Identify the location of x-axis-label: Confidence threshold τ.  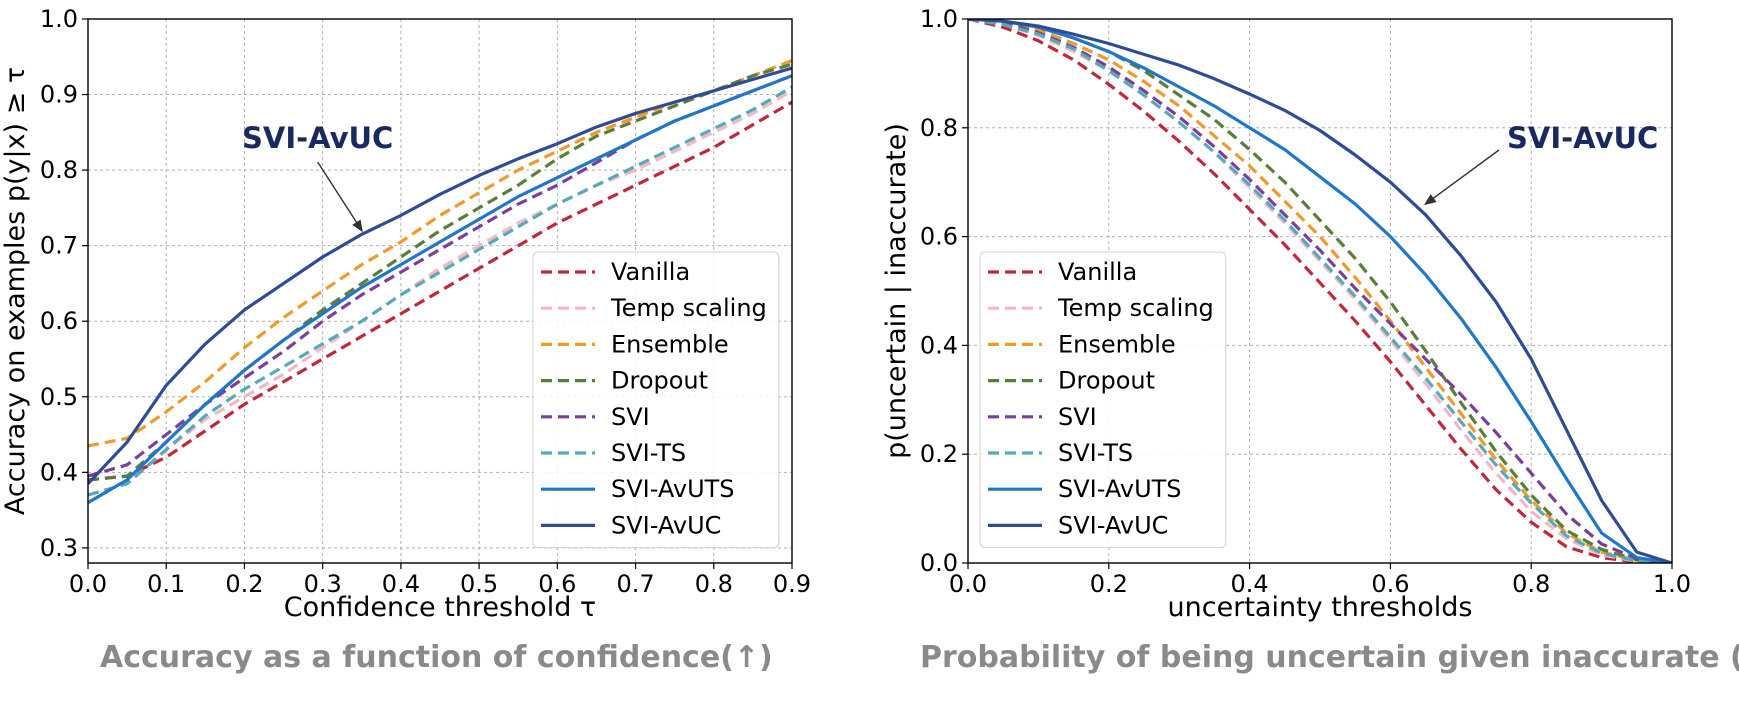
(440, 607).